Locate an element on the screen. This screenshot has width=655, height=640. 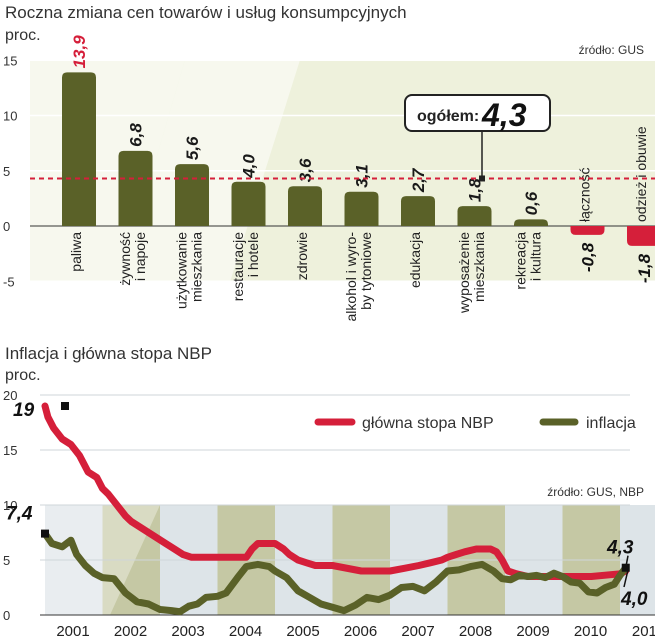
category-label: restauracje is located at coordinates (238, 266).